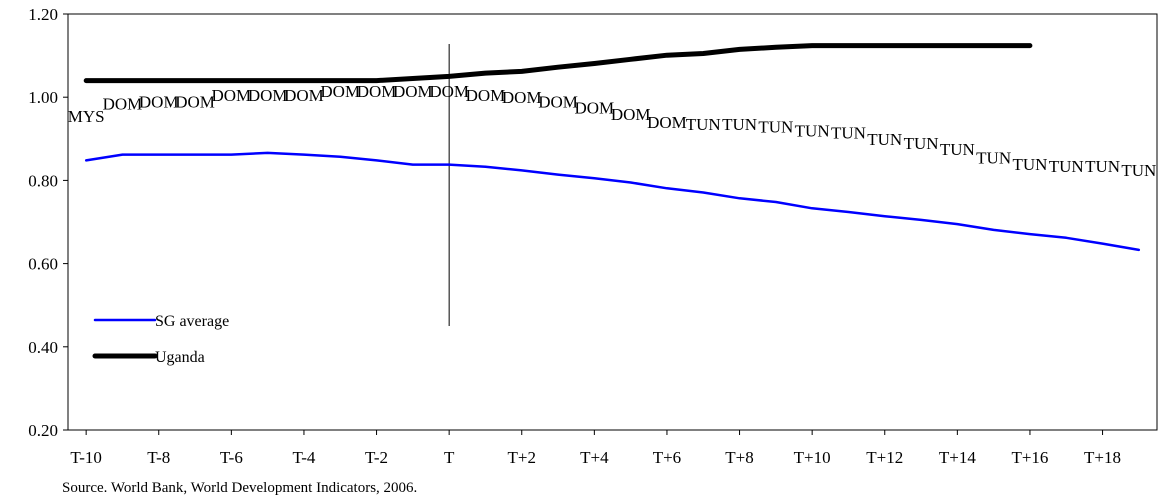 The height and width of the screenshot is (500, 1158). Describe the element at coordinates (48, 222) in the screenshot. I see `y-axis: 0.20 0.40 0.60 0.80 1.00 1.20` at that location.